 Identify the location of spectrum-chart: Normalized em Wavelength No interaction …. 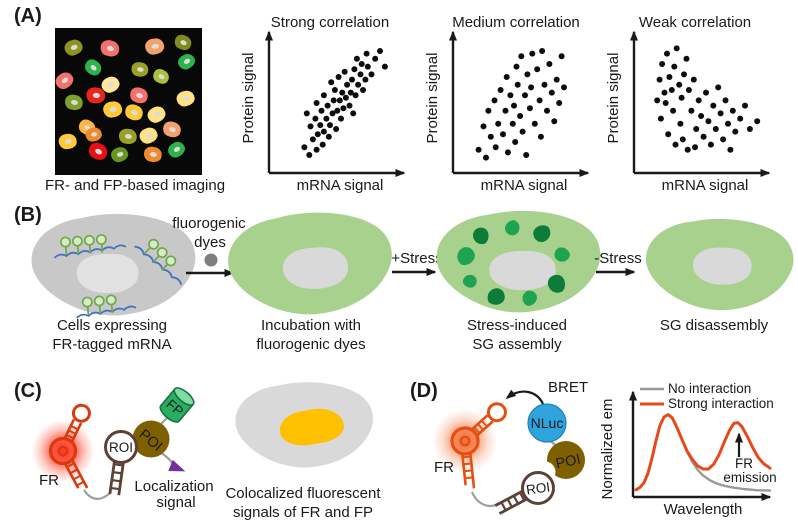
(688, 449).